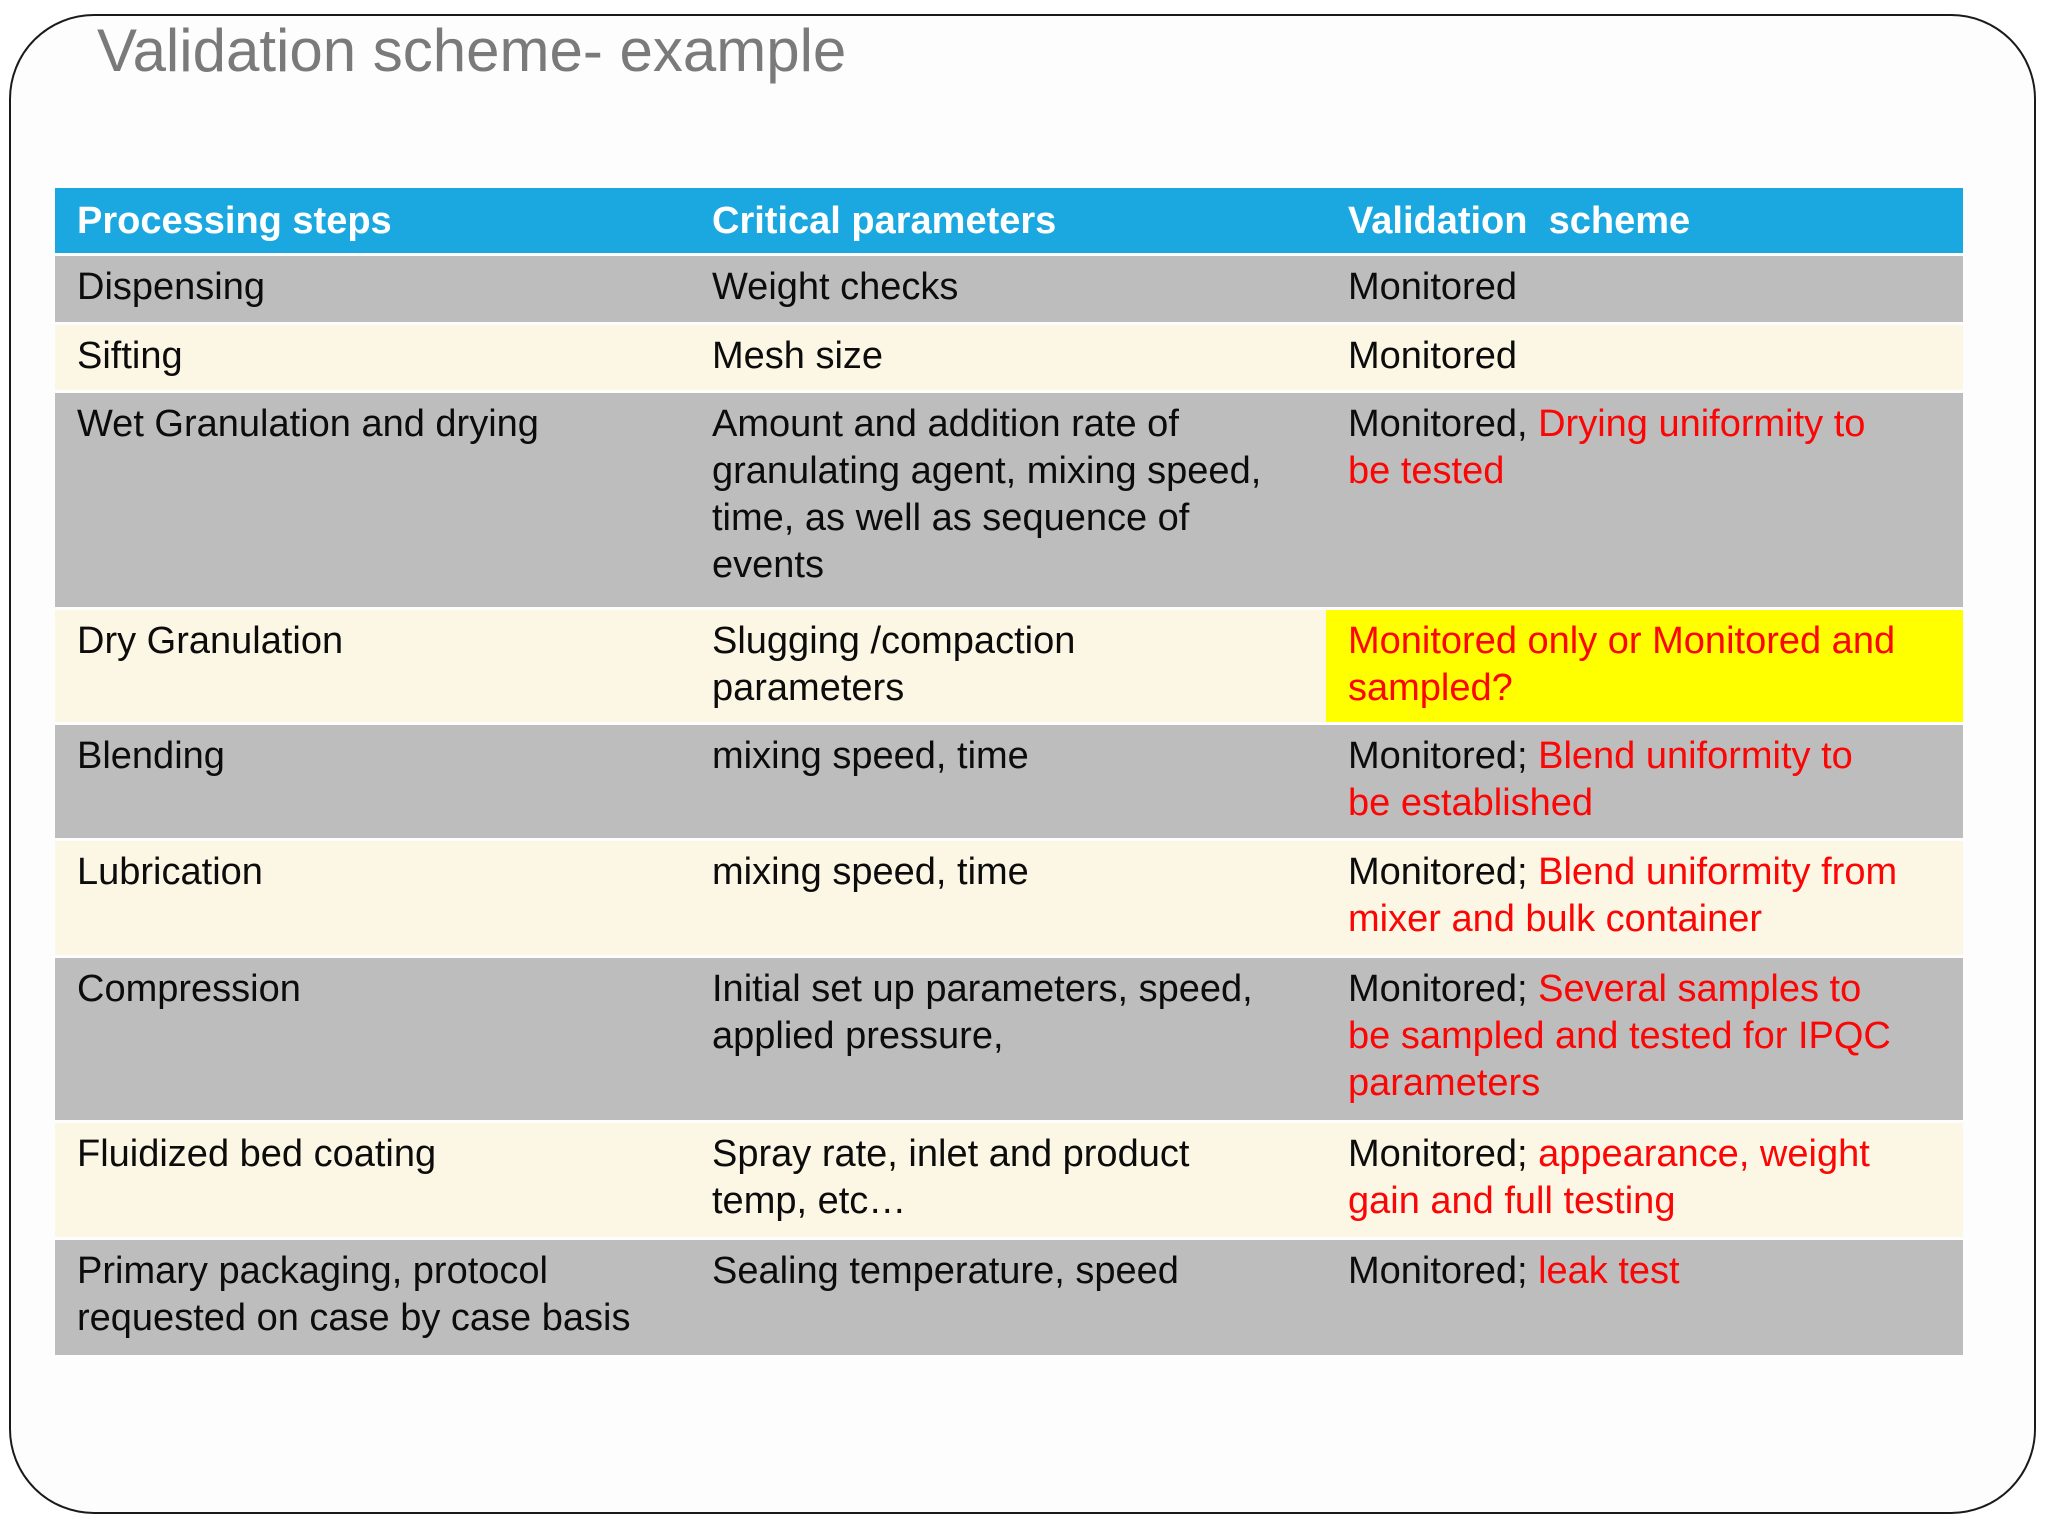 The width and height of the screenshot is (2048, 1536). Describe the element at coordinates (1443, 424) in the screenshot. I see `validation-plain-text: Monitored,` at that location.